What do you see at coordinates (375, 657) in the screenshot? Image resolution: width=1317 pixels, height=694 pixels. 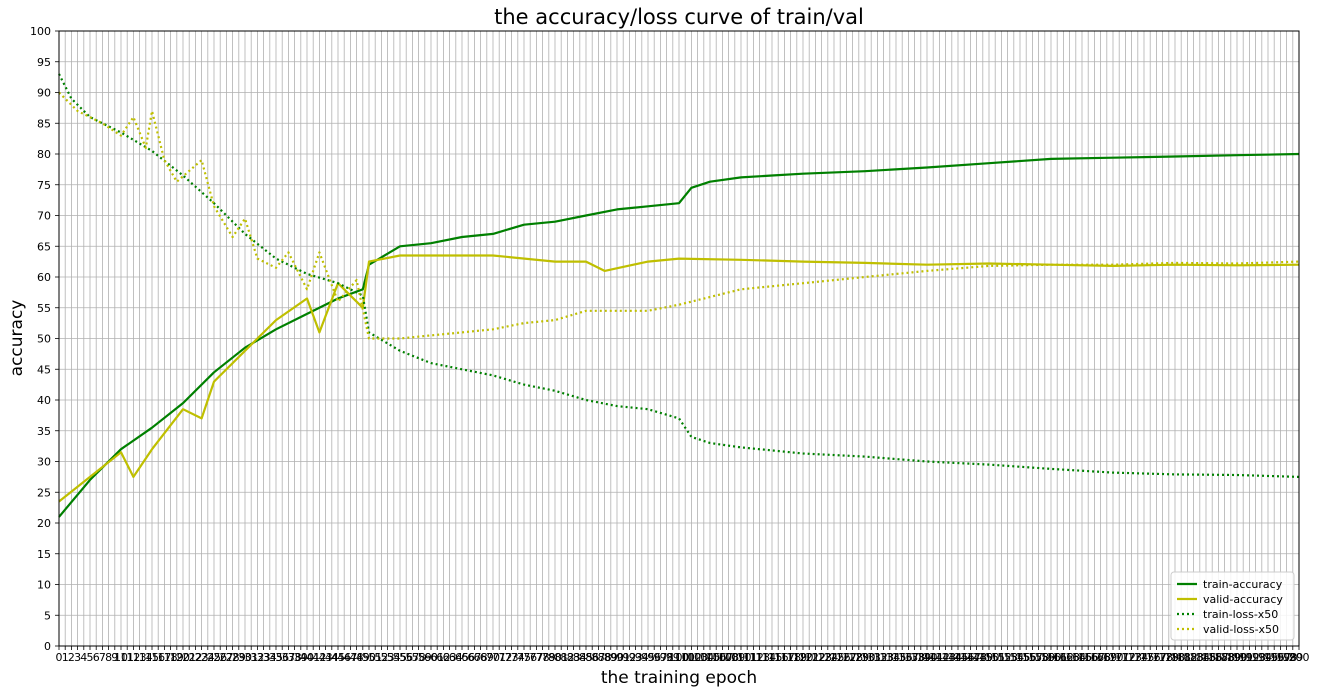 I see `x-tick-label: 51` at bounding box center [375, 657].